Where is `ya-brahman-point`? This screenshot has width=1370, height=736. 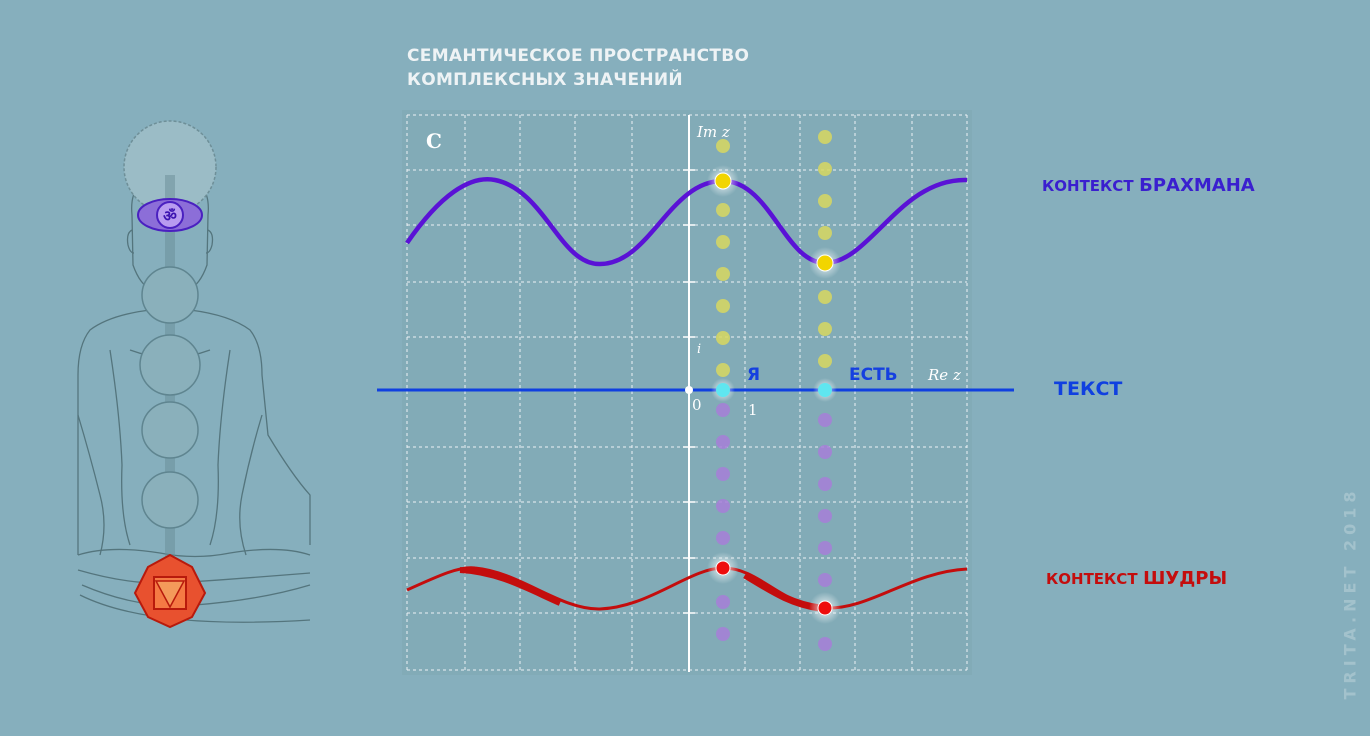
ya-brahman-point is located at coordinates (723, 181).